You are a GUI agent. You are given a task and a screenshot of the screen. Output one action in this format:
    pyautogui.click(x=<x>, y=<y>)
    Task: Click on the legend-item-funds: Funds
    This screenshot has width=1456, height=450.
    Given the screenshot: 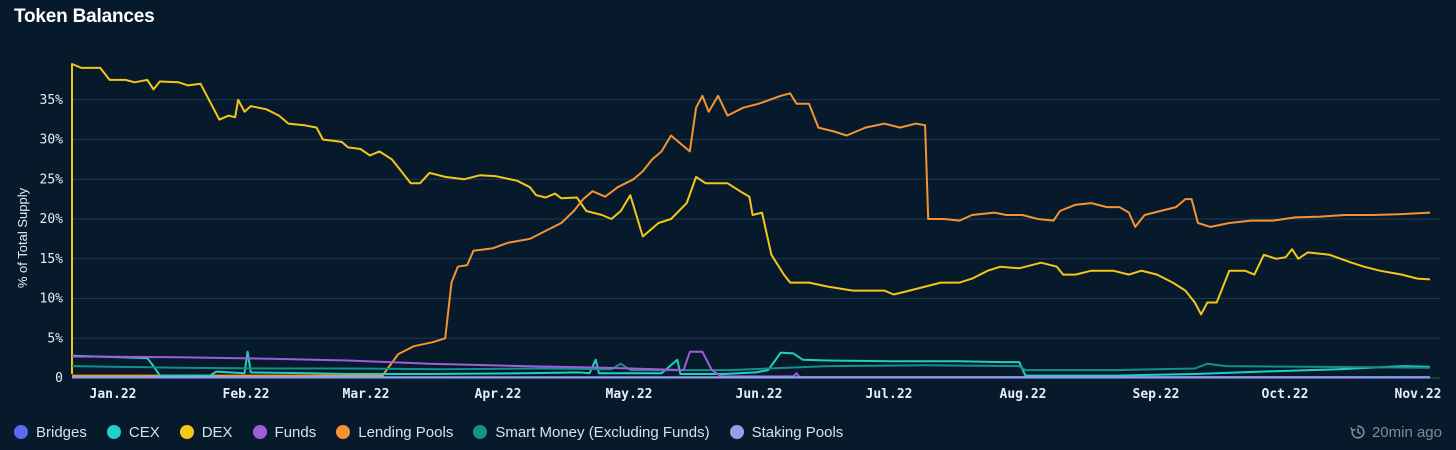 What is the action you would take?
    pyautogui.click(x=284, y=432)
    